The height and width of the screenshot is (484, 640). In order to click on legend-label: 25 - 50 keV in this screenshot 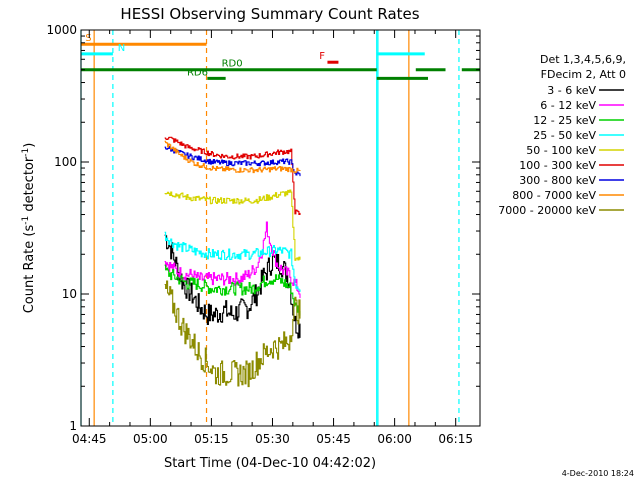, I will do `click(564, 135)`.